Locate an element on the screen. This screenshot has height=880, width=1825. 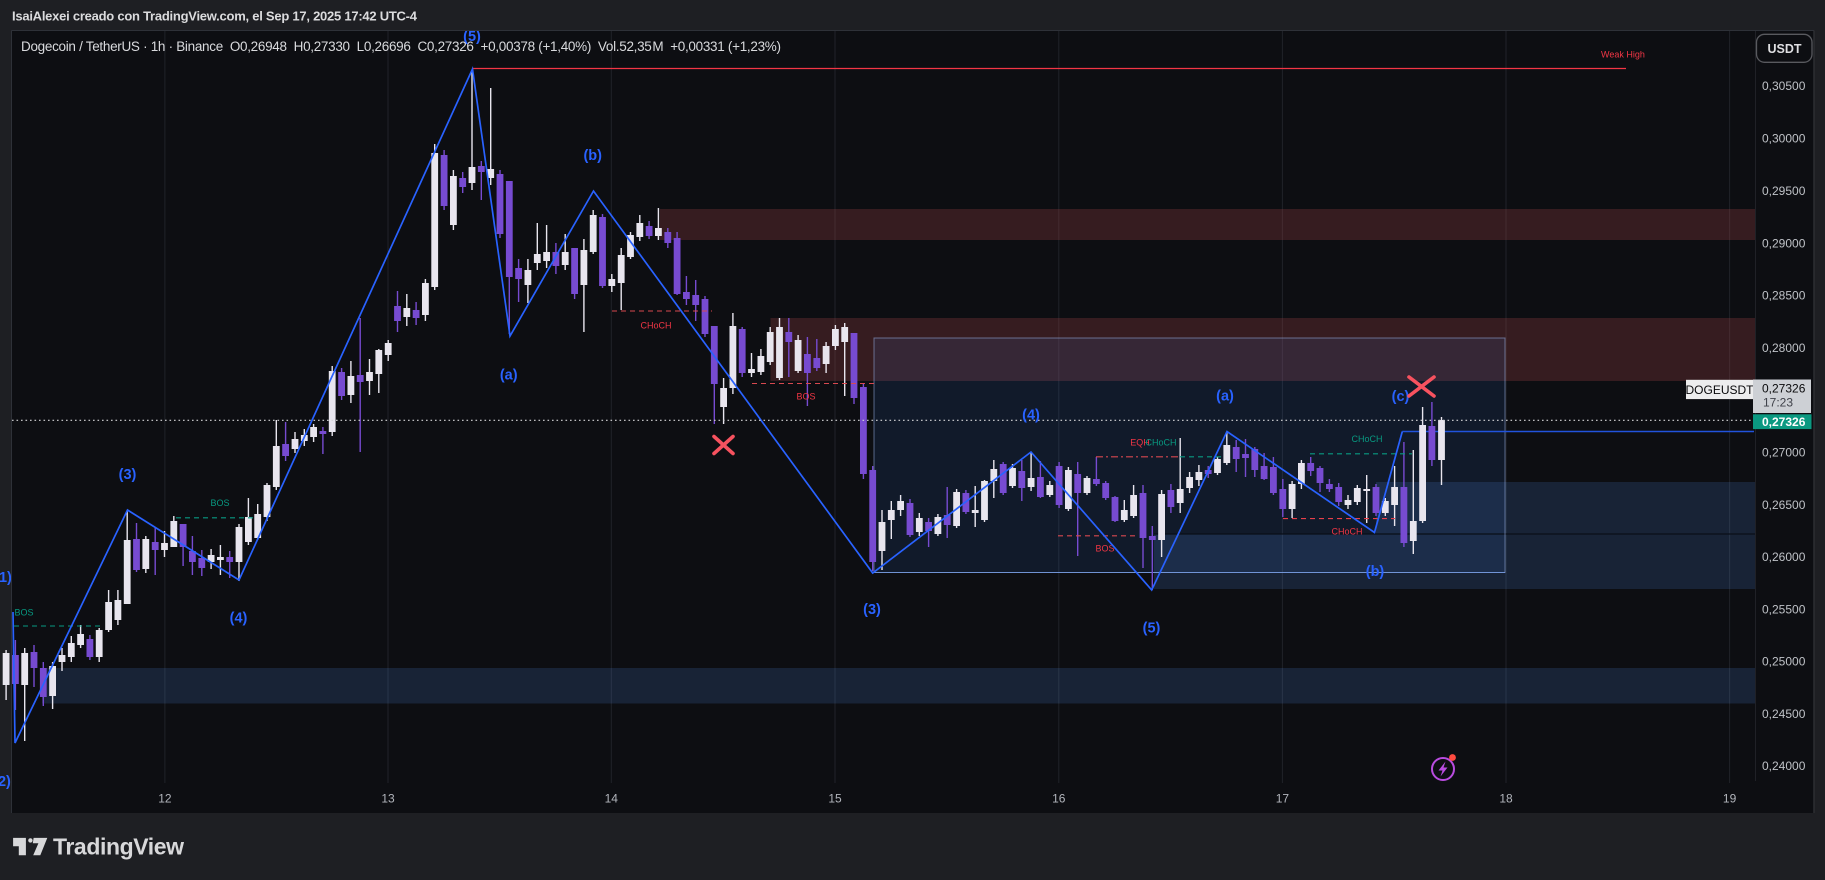
svg-text: 17:23 is located at coordinates (1778, 403).